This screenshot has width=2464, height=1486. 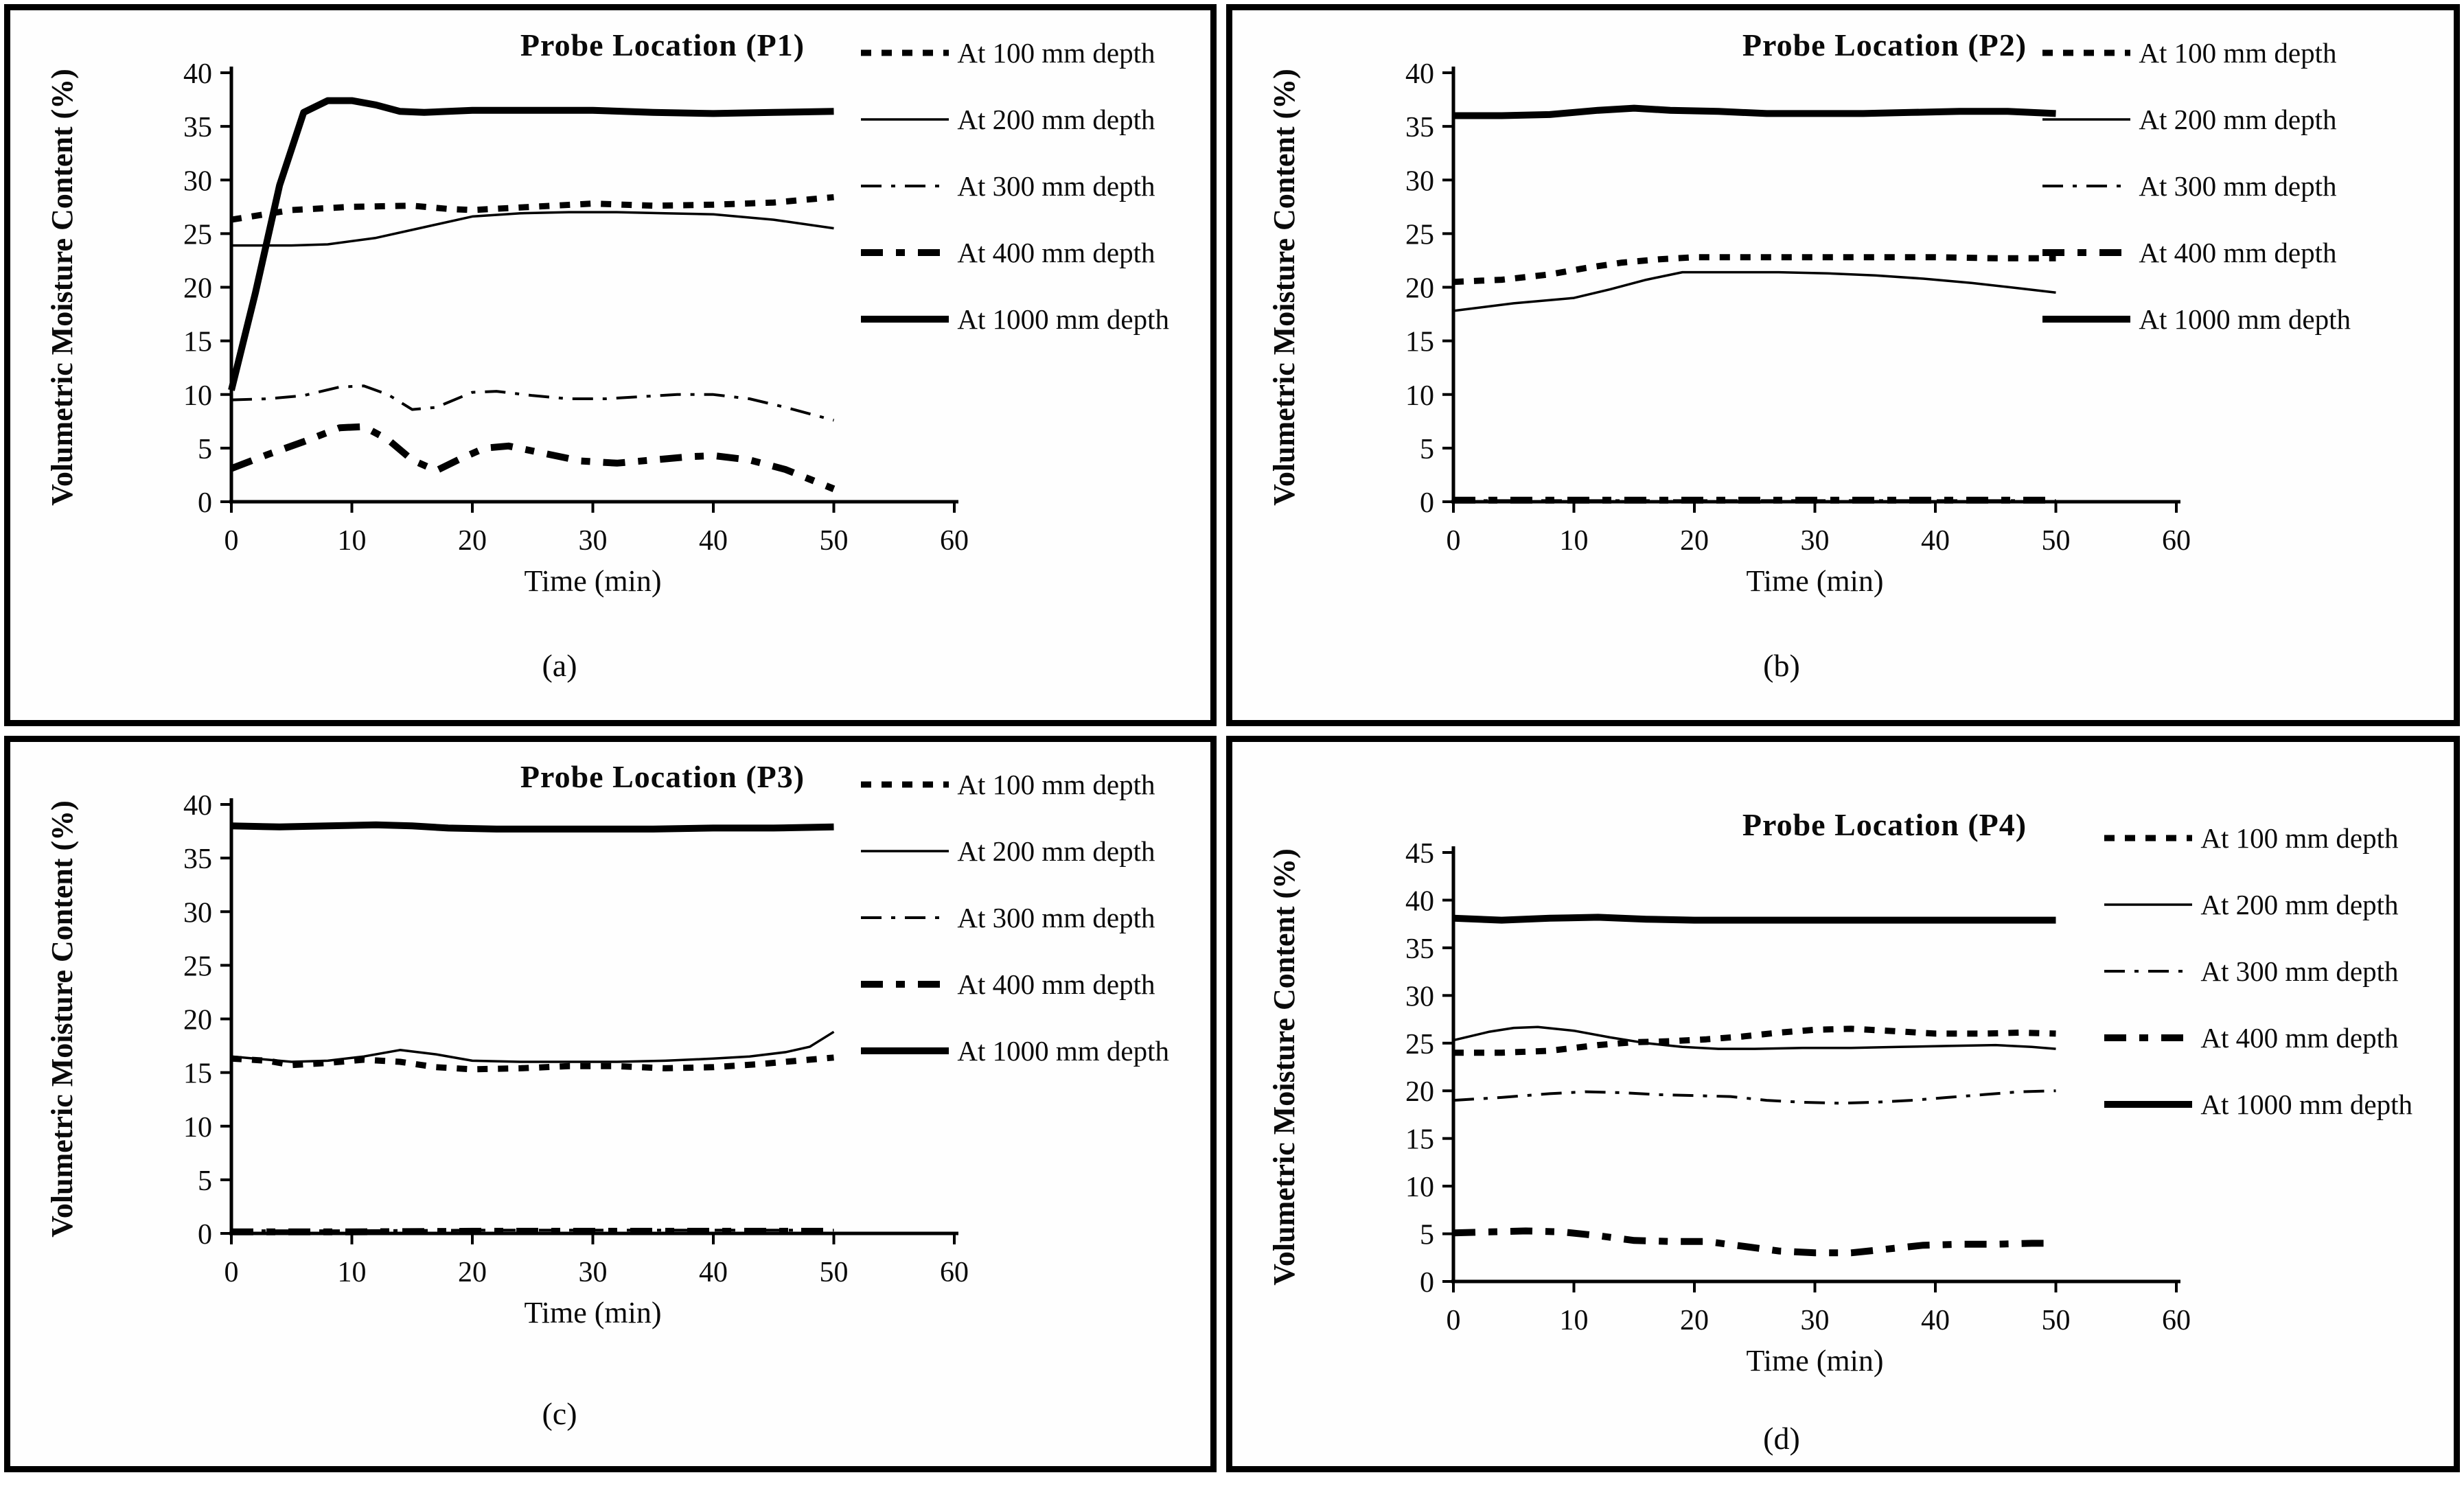 I want to click on x-tick-label: 50, so click(x=834, y=541).